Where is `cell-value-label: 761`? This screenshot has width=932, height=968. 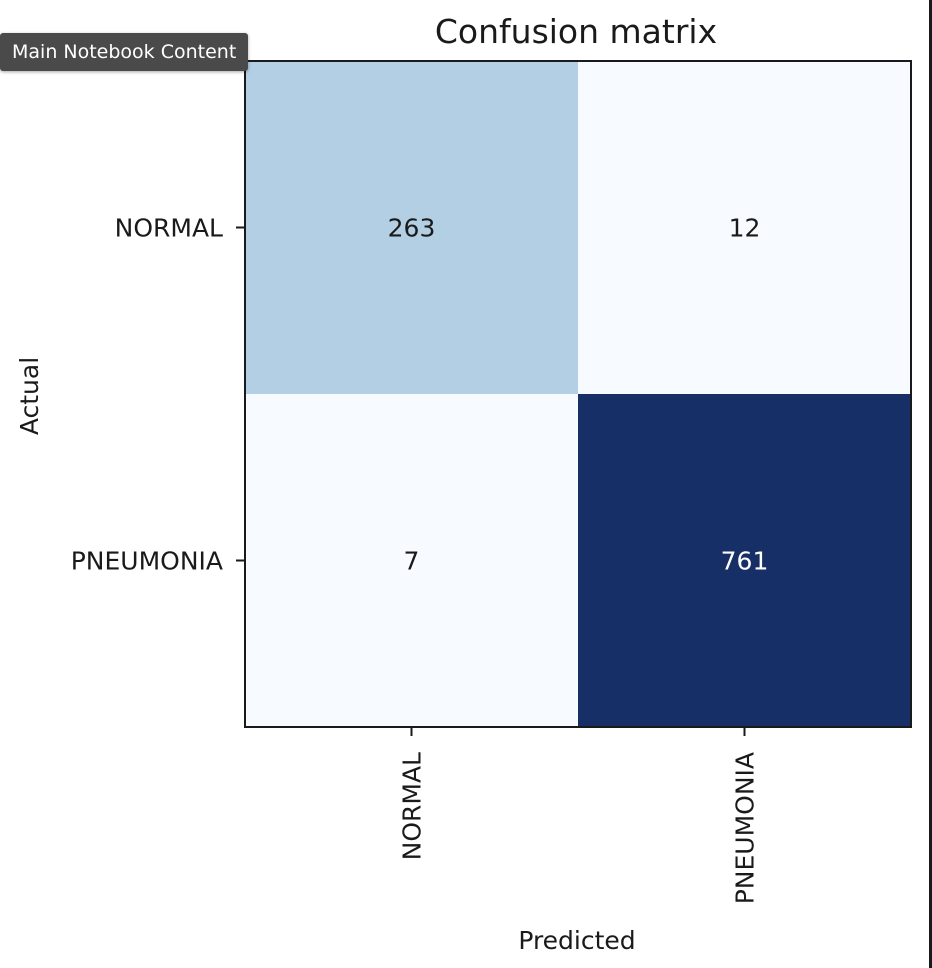 cell-value-label: 761 is located at coordinates (745, 561).